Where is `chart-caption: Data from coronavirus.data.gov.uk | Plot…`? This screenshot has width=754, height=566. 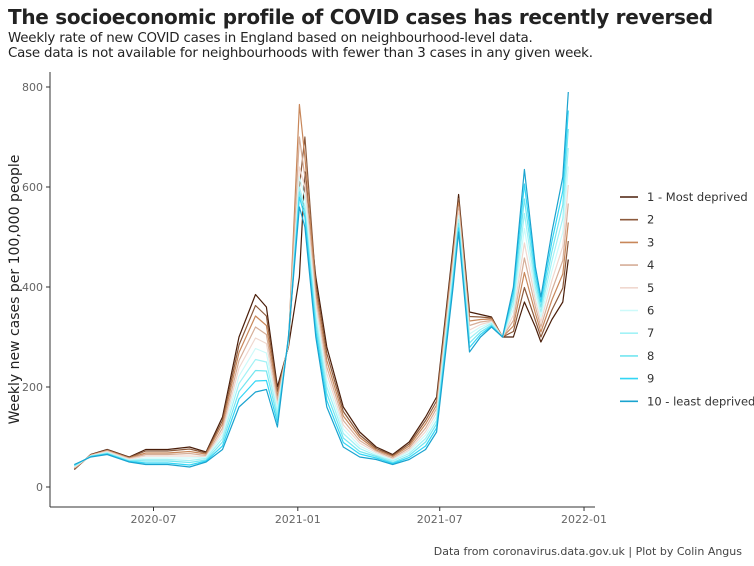
chart-caption: Data from coronavirus.data.gov.uk | Plot… is located at coordinates (587, 551).